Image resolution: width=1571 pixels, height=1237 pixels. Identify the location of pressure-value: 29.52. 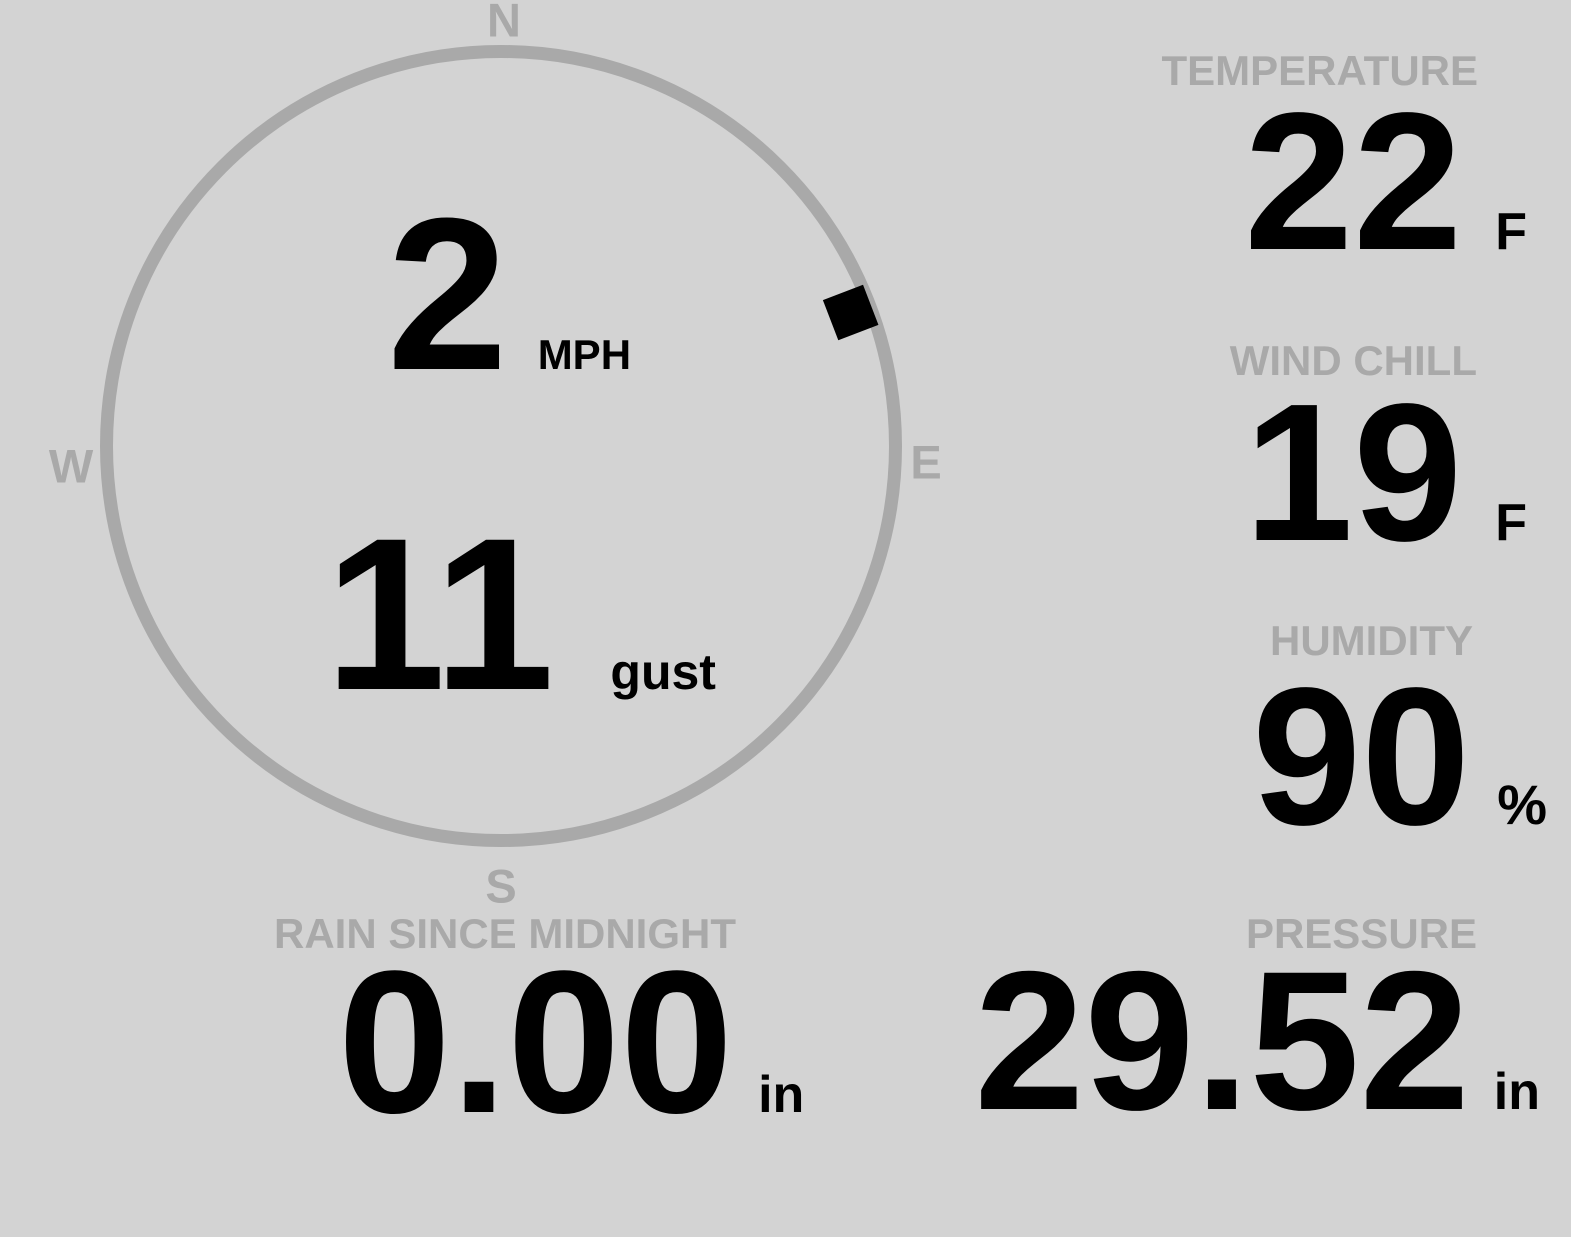
(1222, 1040).